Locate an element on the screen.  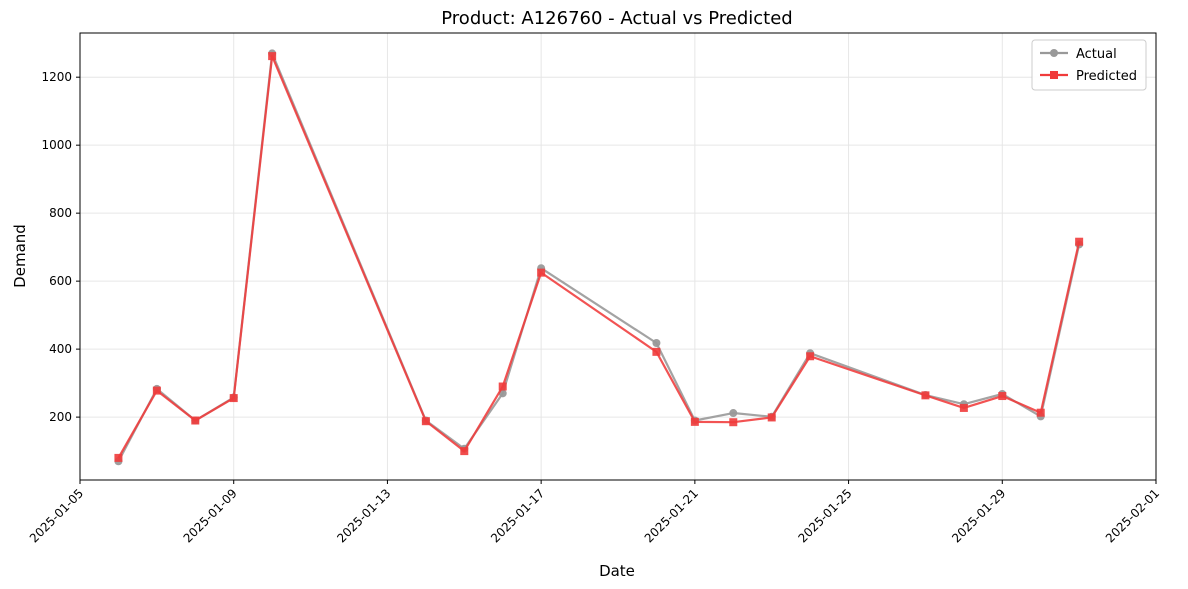
x-tick-label: 2025-01-13 is located at coordinates (363, 515).